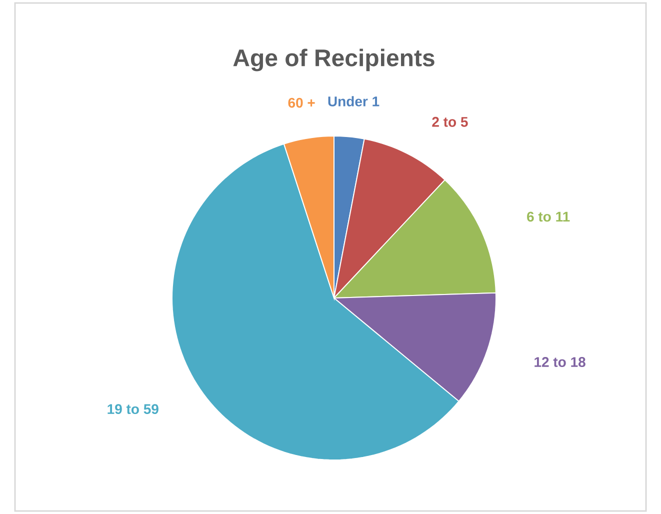 The width and height of the screenshot is (661, 514). Describe the element at coordinates (354, 101) in the screenshot. I see `slice-label: Under 1` at that location.